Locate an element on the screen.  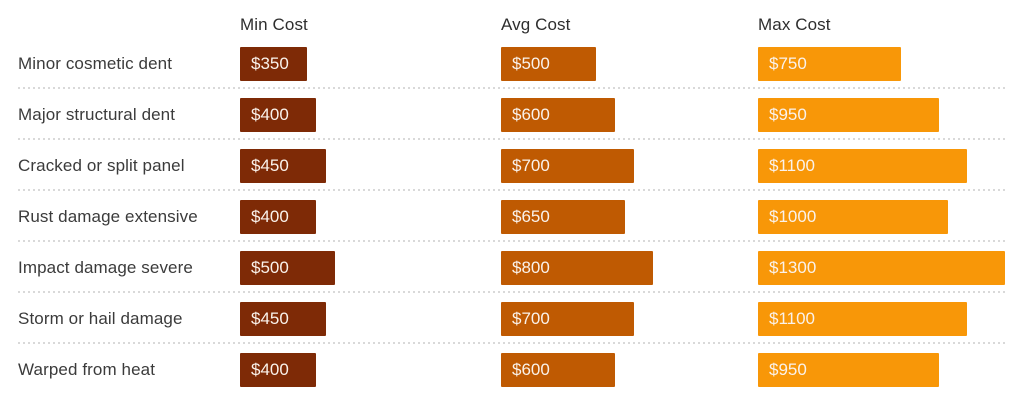
max-cost-cell: $1300 is located at coordinates (891, 267).